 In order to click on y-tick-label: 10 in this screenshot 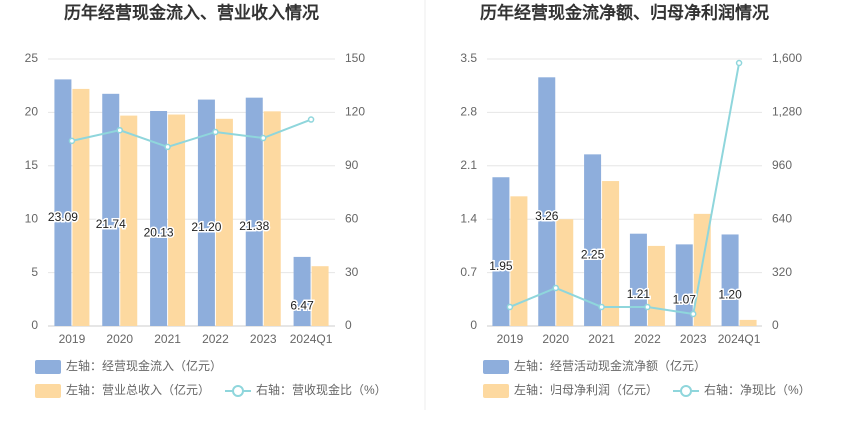, I will do `click(32, 218)`.